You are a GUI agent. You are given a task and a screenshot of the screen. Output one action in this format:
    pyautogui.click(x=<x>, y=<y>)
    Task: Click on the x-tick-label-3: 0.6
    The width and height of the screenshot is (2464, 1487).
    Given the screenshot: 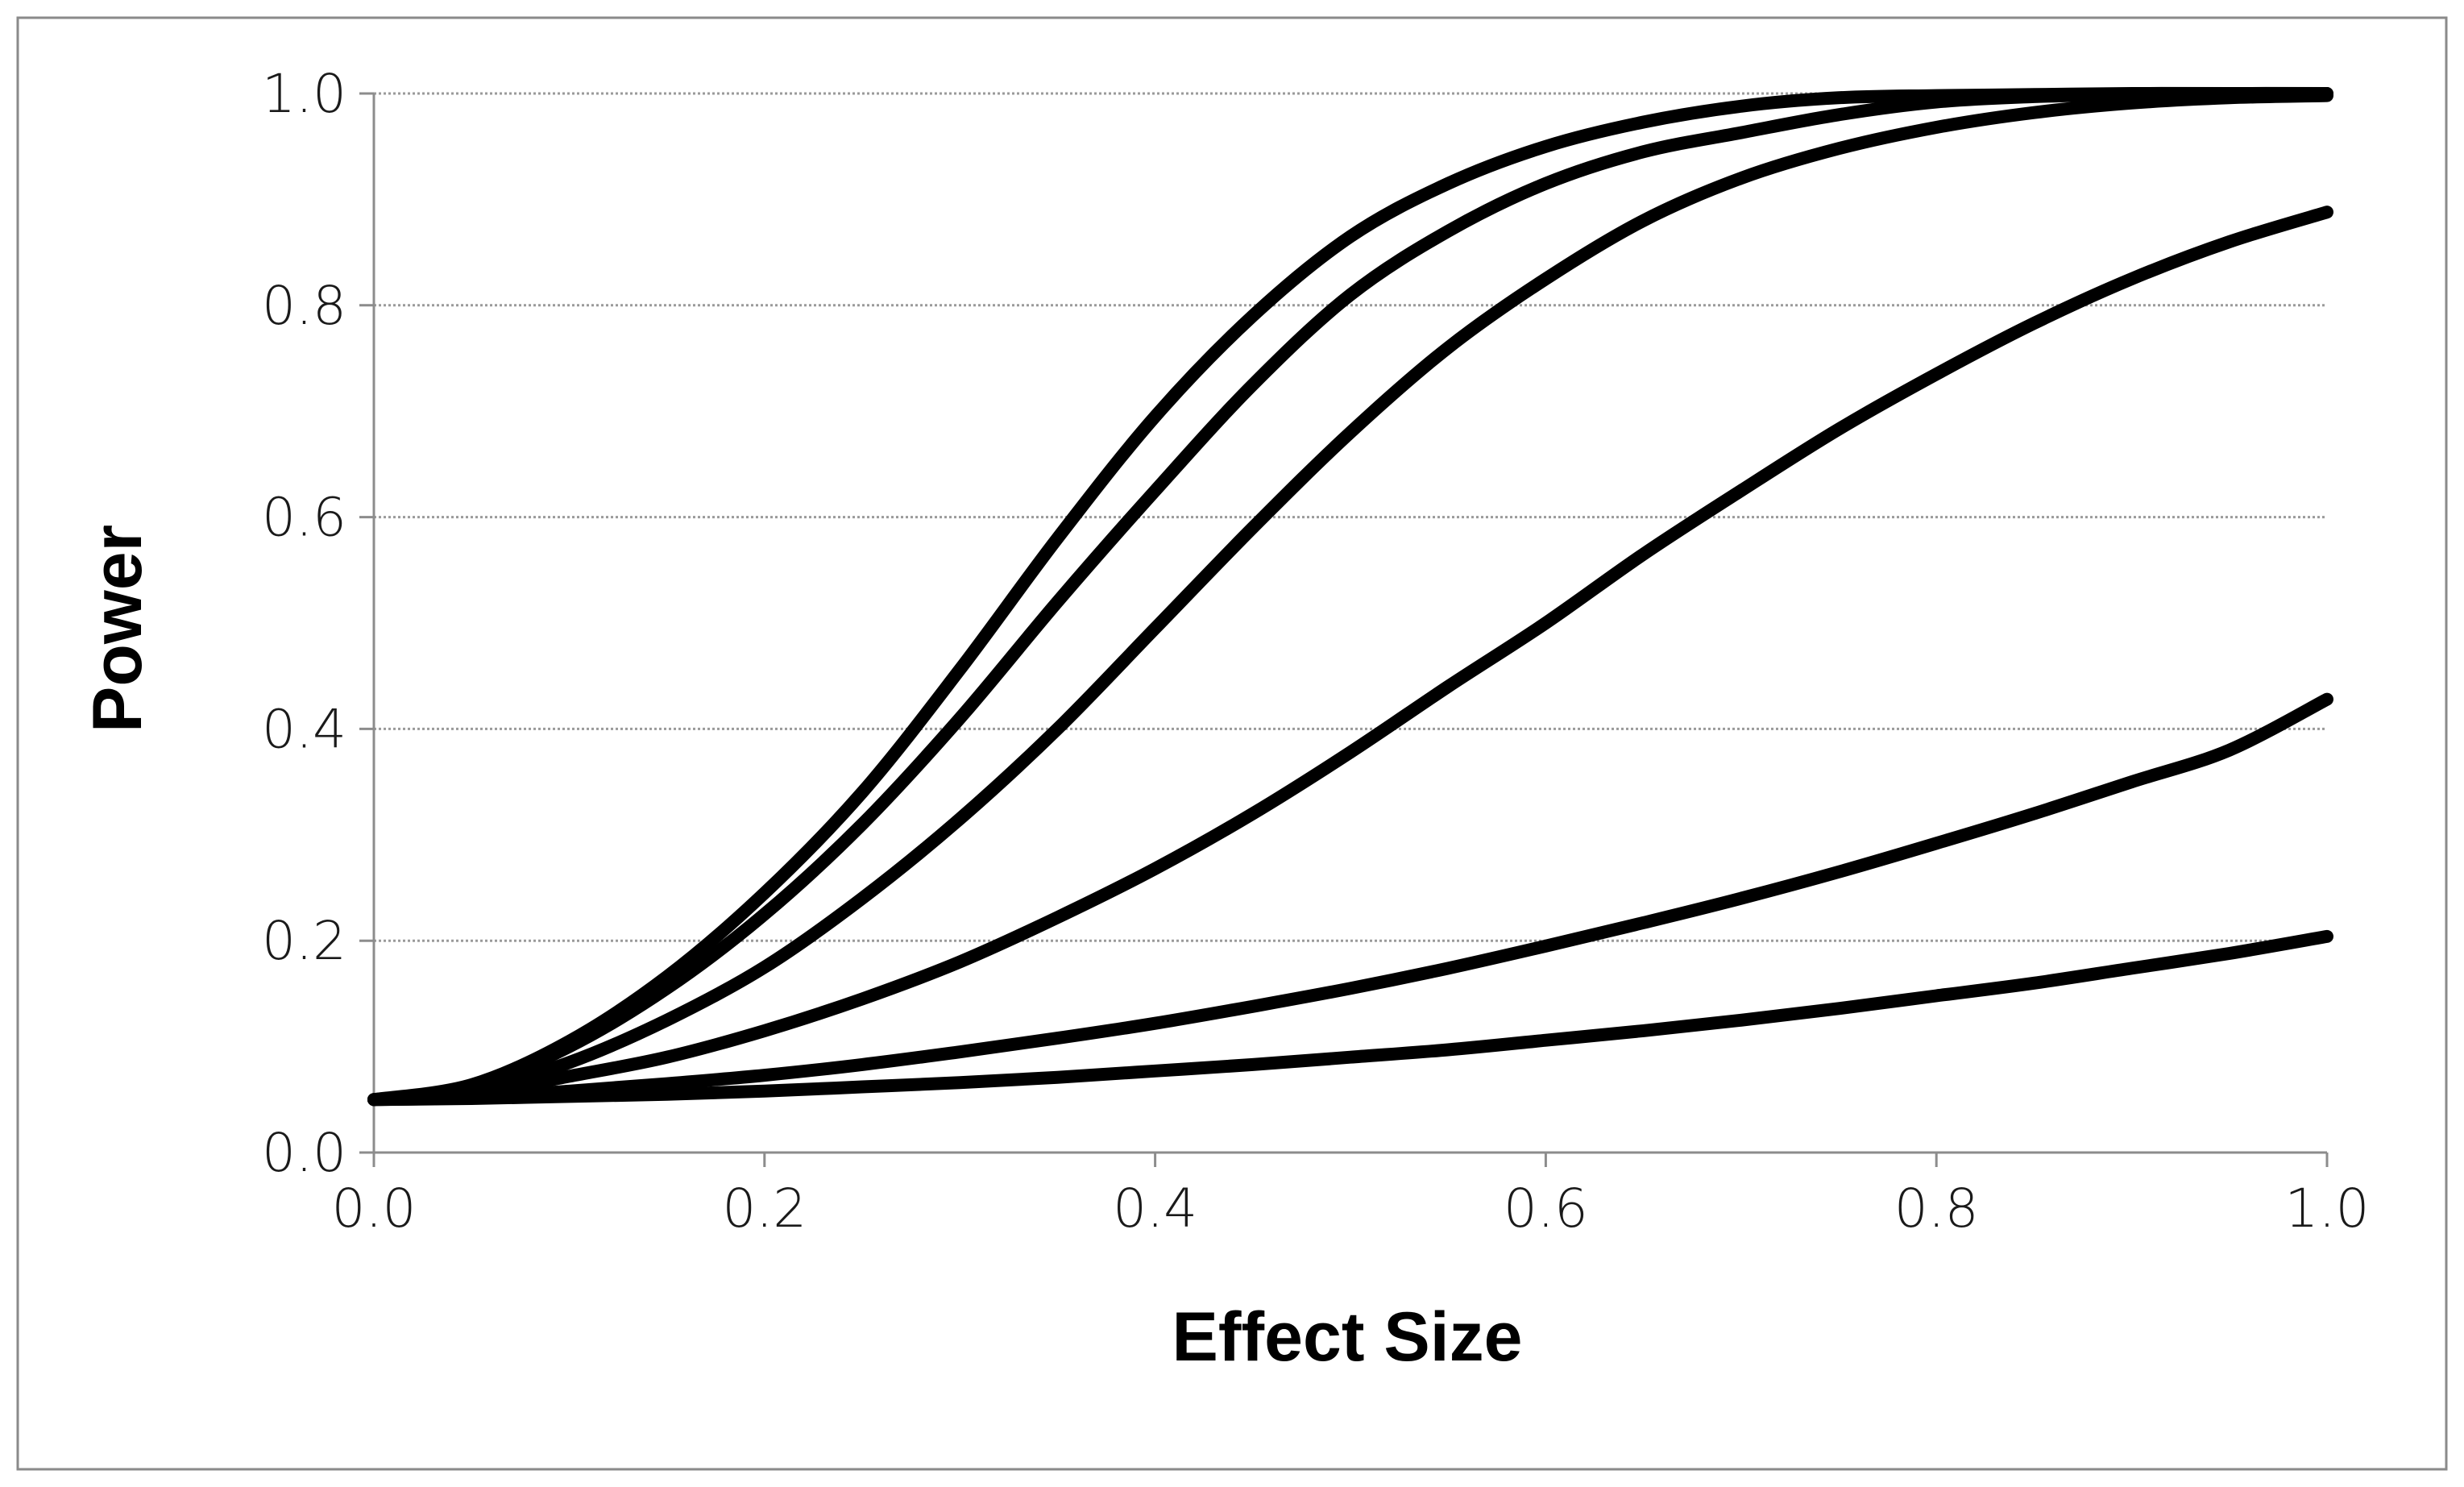 What is the action you would take?
    pyautogui.click(x=1546, y=1209)
    